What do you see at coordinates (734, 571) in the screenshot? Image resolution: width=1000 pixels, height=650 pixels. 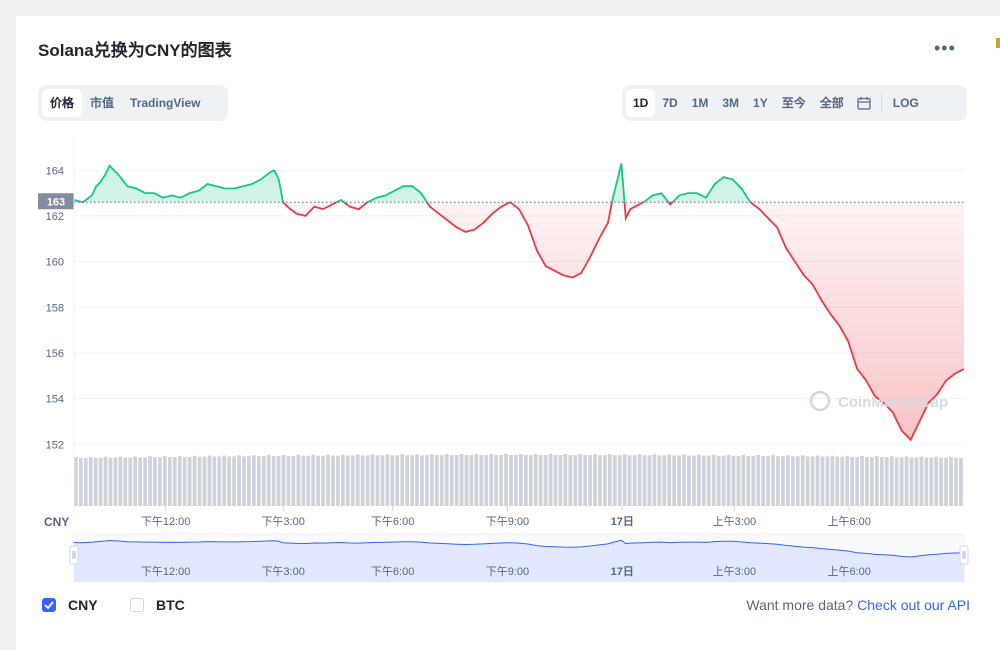 I see `navigator-tick-label: 上午3:00` at bounding box center [734, 571].